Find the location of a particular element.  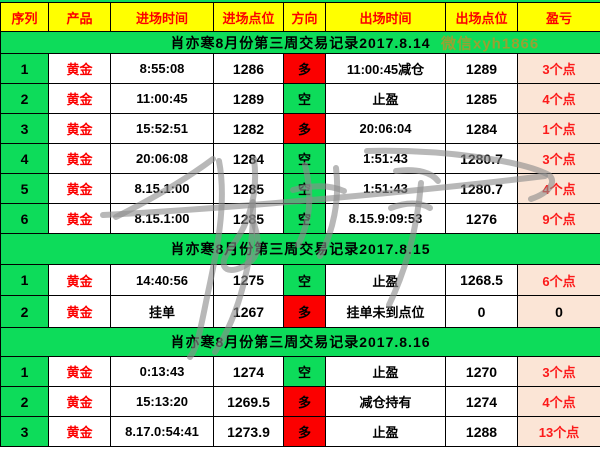

entry-point-cell: 1274 is located at coordinates (248, 371).